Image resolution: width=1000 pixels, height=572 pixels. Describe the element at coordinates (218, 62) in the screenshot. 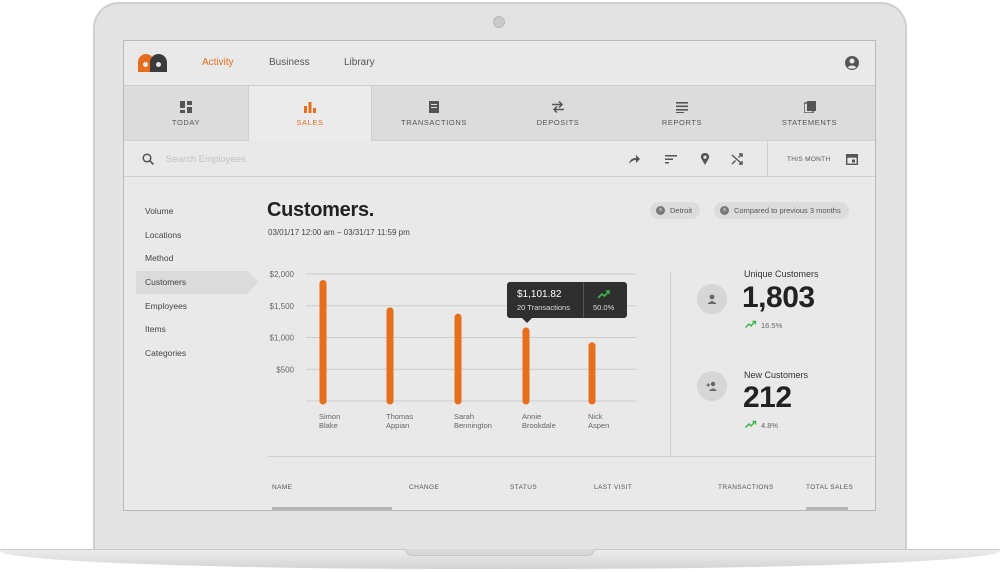

I see `nav-link-activity: Activity` at that location.